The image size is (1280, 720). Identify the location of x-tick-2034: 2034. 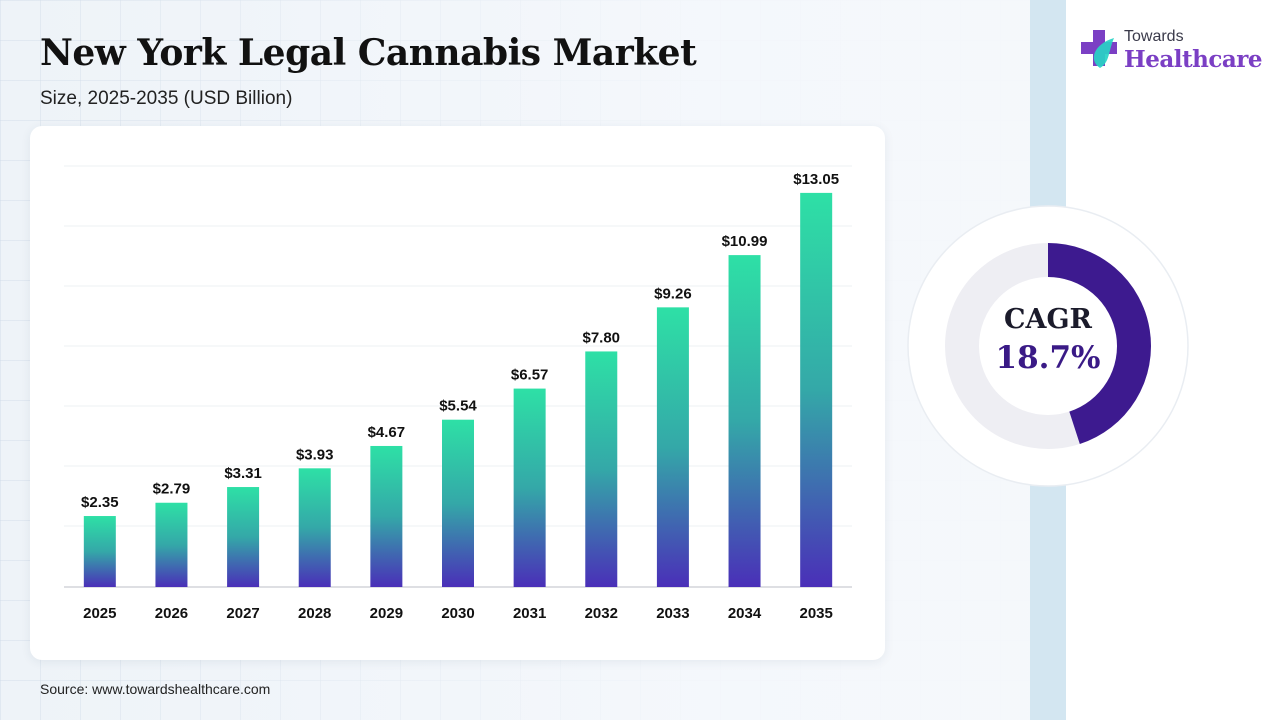
(745, 613).